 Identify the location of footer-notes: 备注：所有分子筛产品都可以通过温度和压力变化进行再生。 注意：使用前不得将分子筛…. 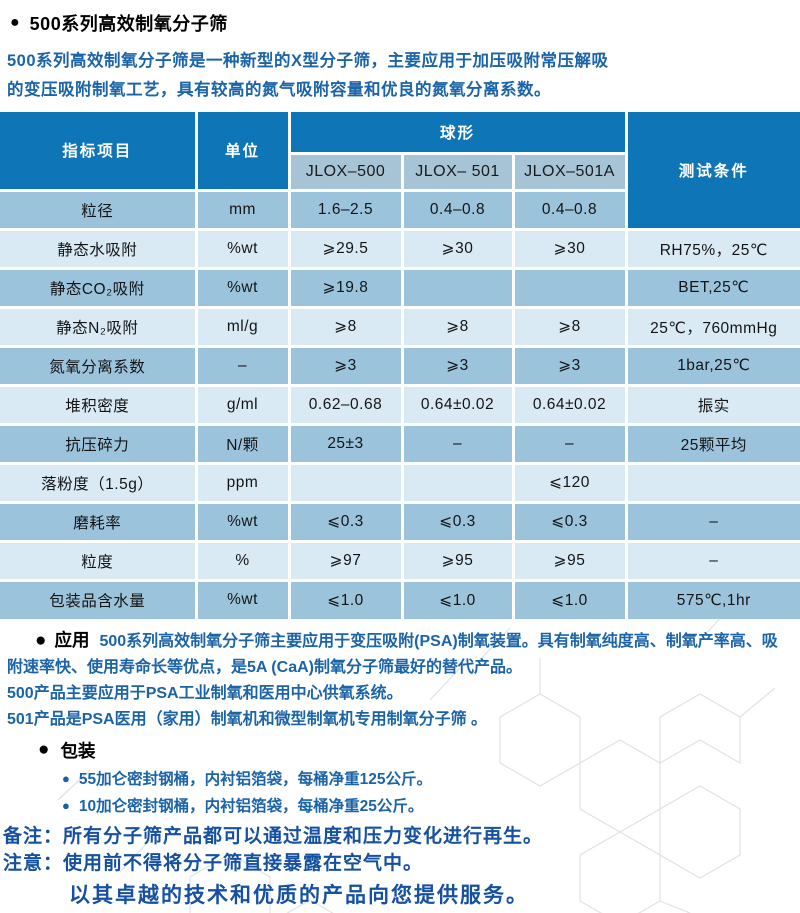
(401, 866).